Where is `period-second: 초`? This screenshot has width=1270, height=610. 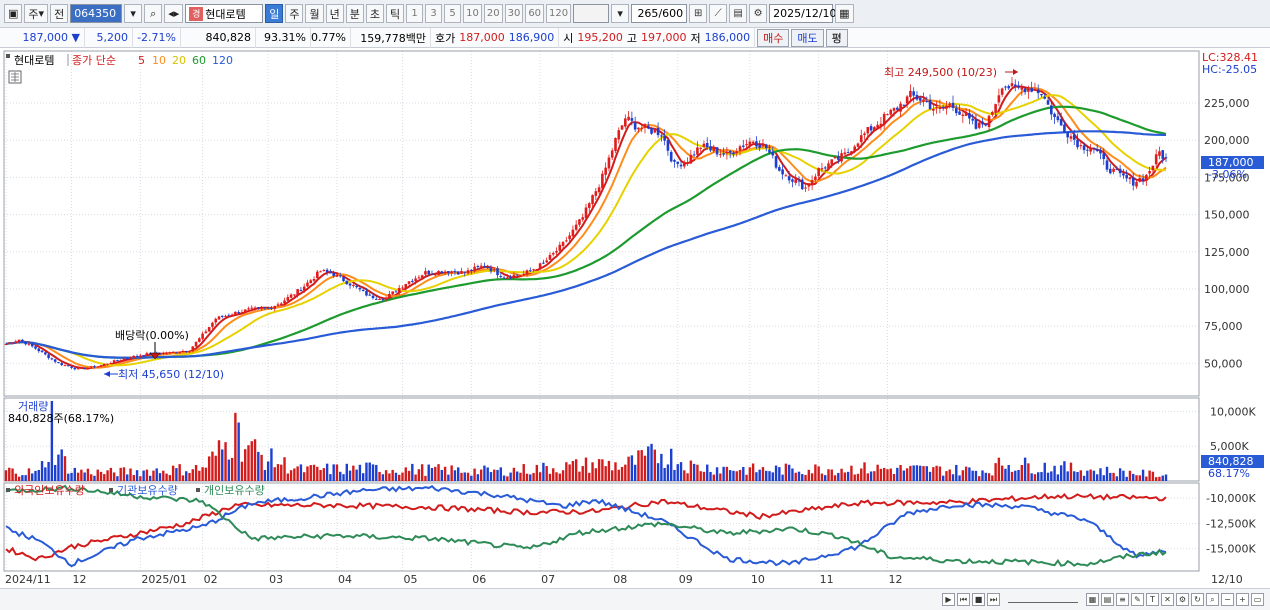
period-second: 초 is located at coordinates (374, 13).